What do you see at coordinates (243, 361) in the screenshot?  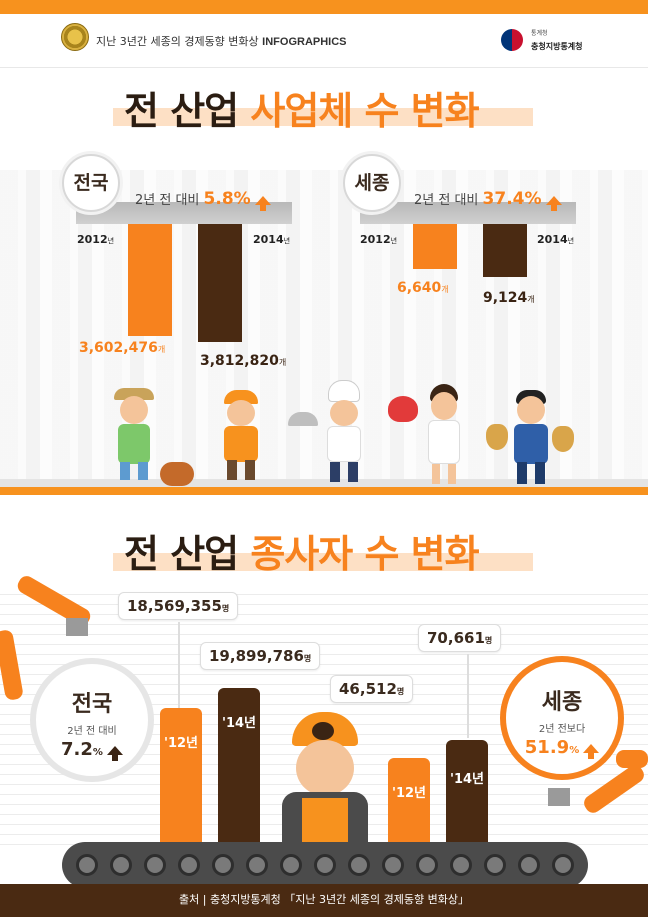 I see `national-2014-value: 3,812,820개` at bounding box center [243, 361].